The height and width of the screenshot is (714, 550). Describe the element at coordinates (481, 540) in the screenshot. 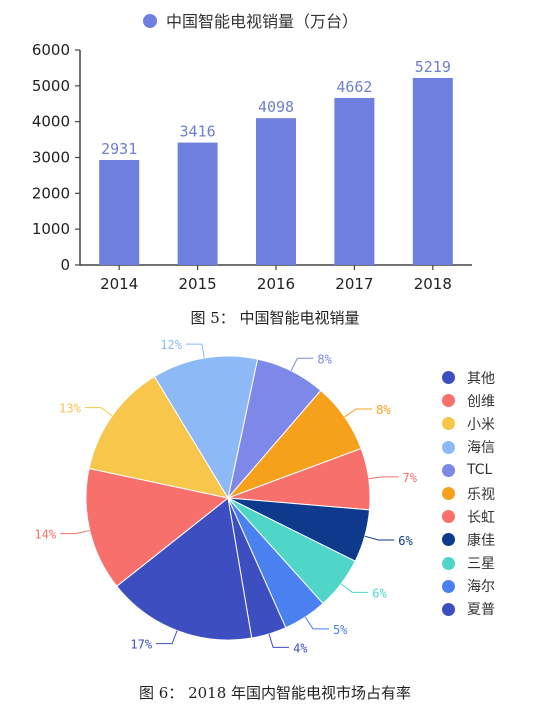

I see `legend-label: 康佳` at that location.